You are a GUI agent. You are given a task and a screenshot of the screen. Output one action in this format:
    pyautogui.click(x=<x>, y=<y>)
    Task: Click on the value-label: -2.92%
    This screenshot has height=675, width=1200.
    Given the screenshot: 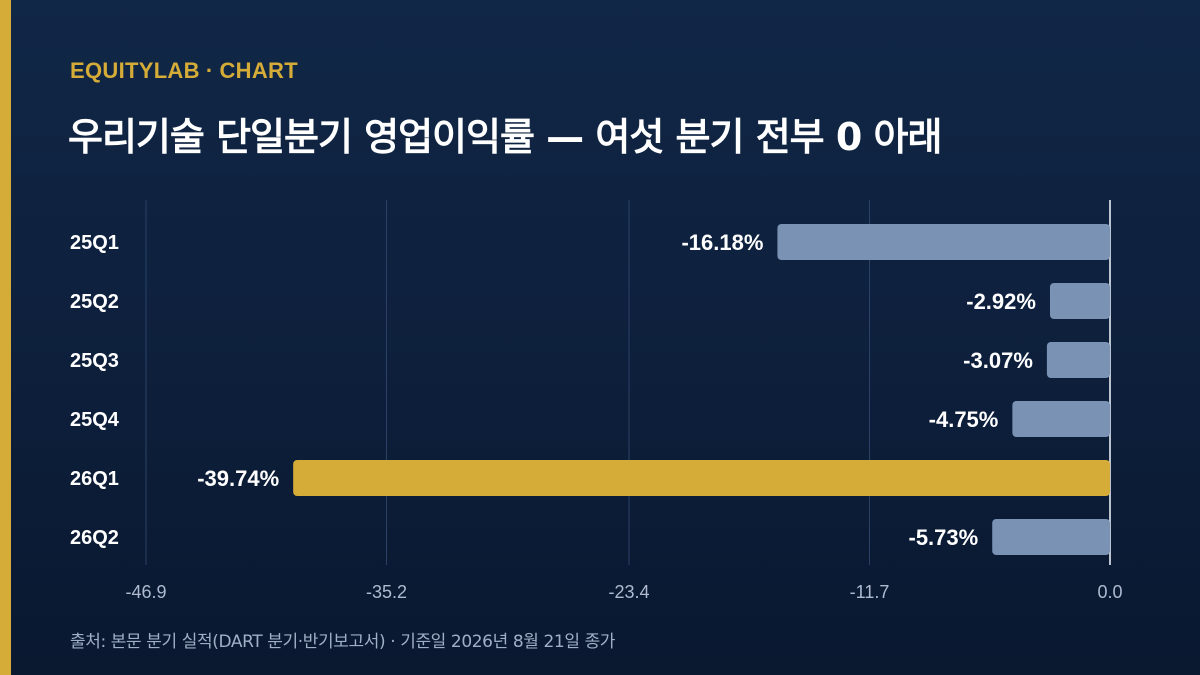 What is the action you would take?
    pyautogui.click(x=1001, y=301)
    